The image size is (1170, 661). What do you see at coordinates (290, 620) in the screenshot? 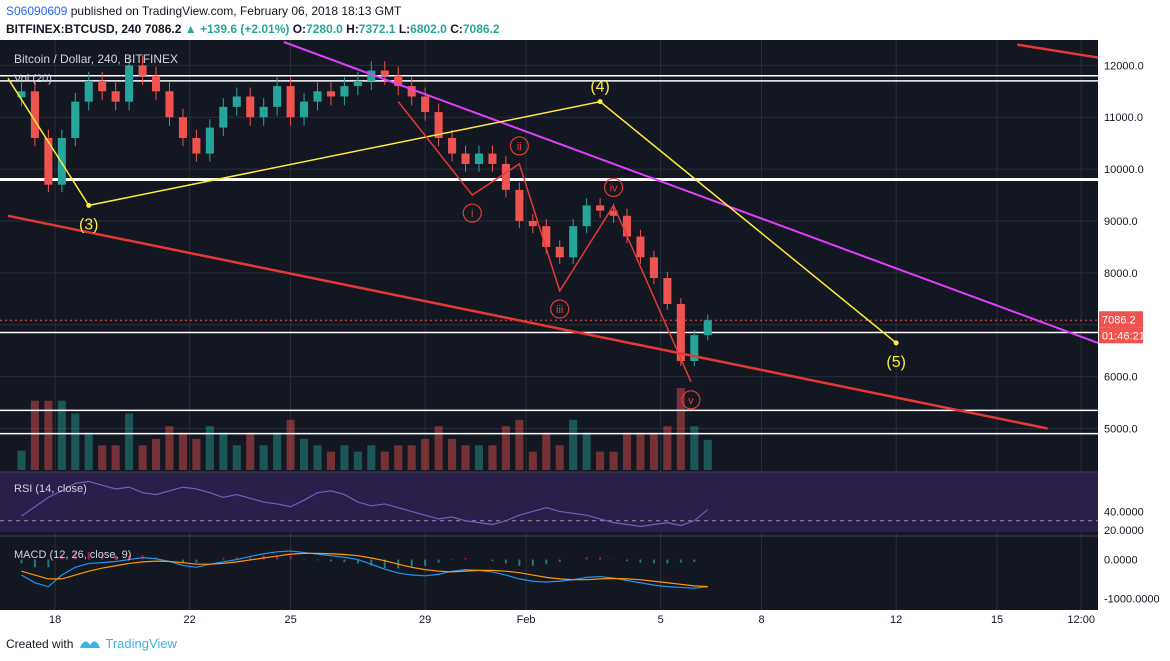
I see `time-tick-label: 25` at bounding box center [290, 620].